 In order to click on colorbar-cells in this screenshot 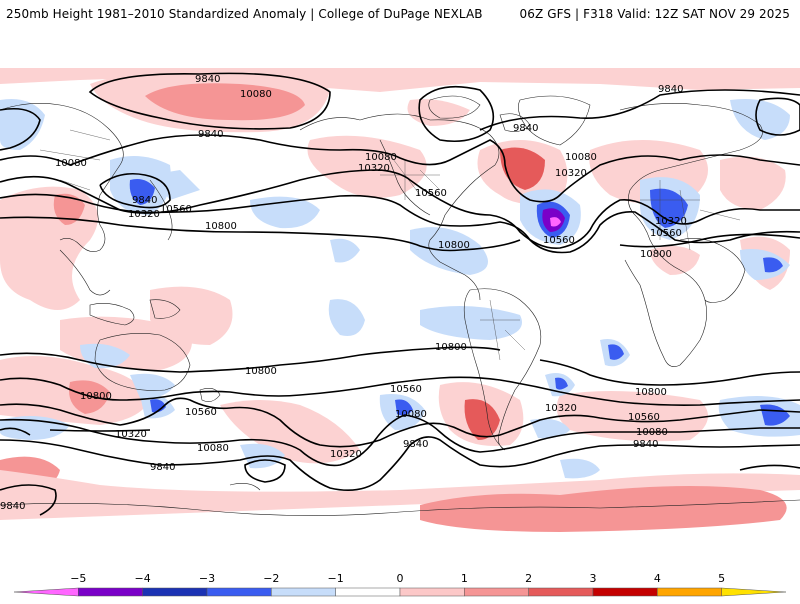, I will do `click(400, 592)`.